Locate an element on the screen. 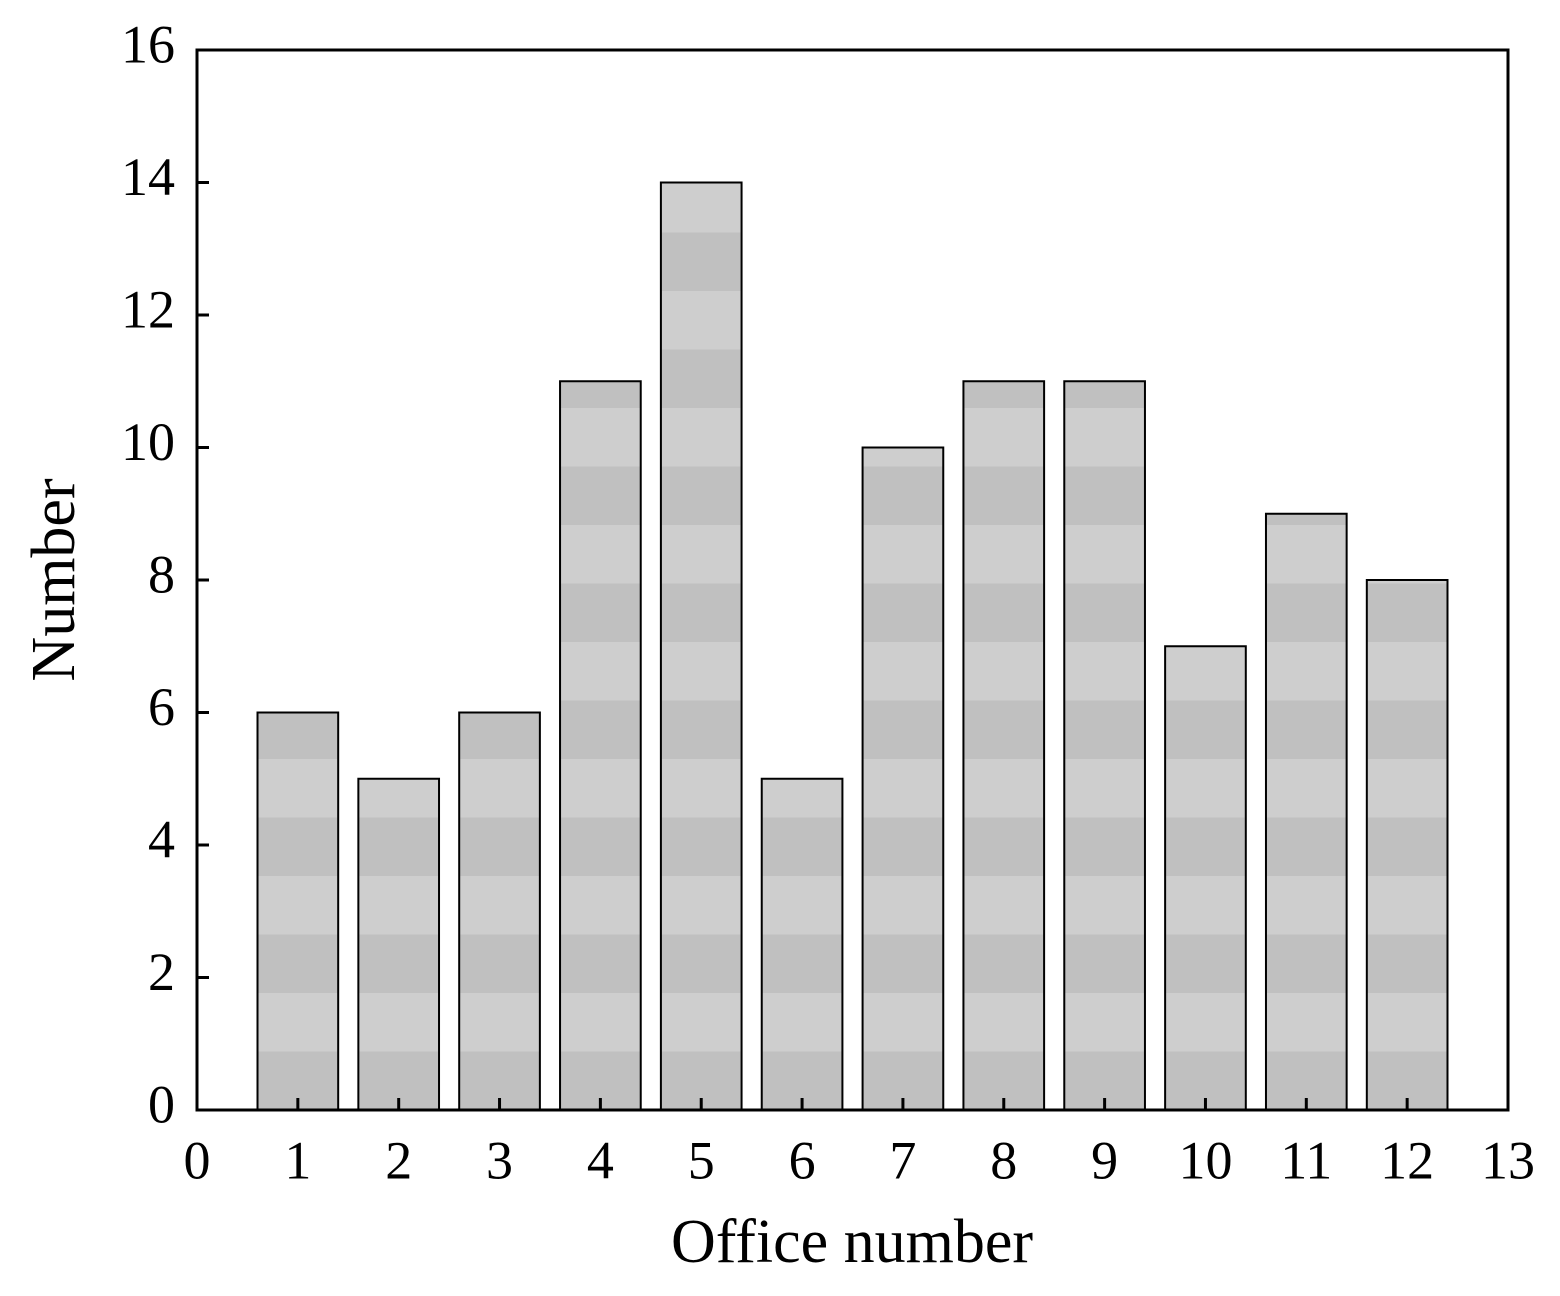 The height and width of the screenshot is (1296, 1560). y-tick-label: 10 is located at coordinates (148, 442).